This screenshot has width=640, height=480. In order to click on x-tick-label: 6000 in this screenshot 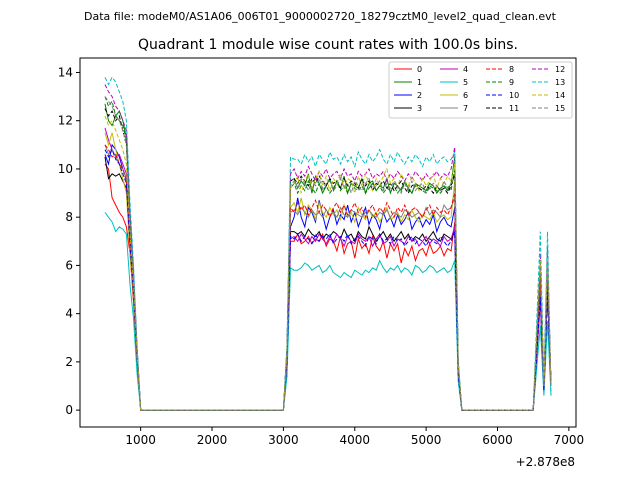, I will do `click(497, 440)`.